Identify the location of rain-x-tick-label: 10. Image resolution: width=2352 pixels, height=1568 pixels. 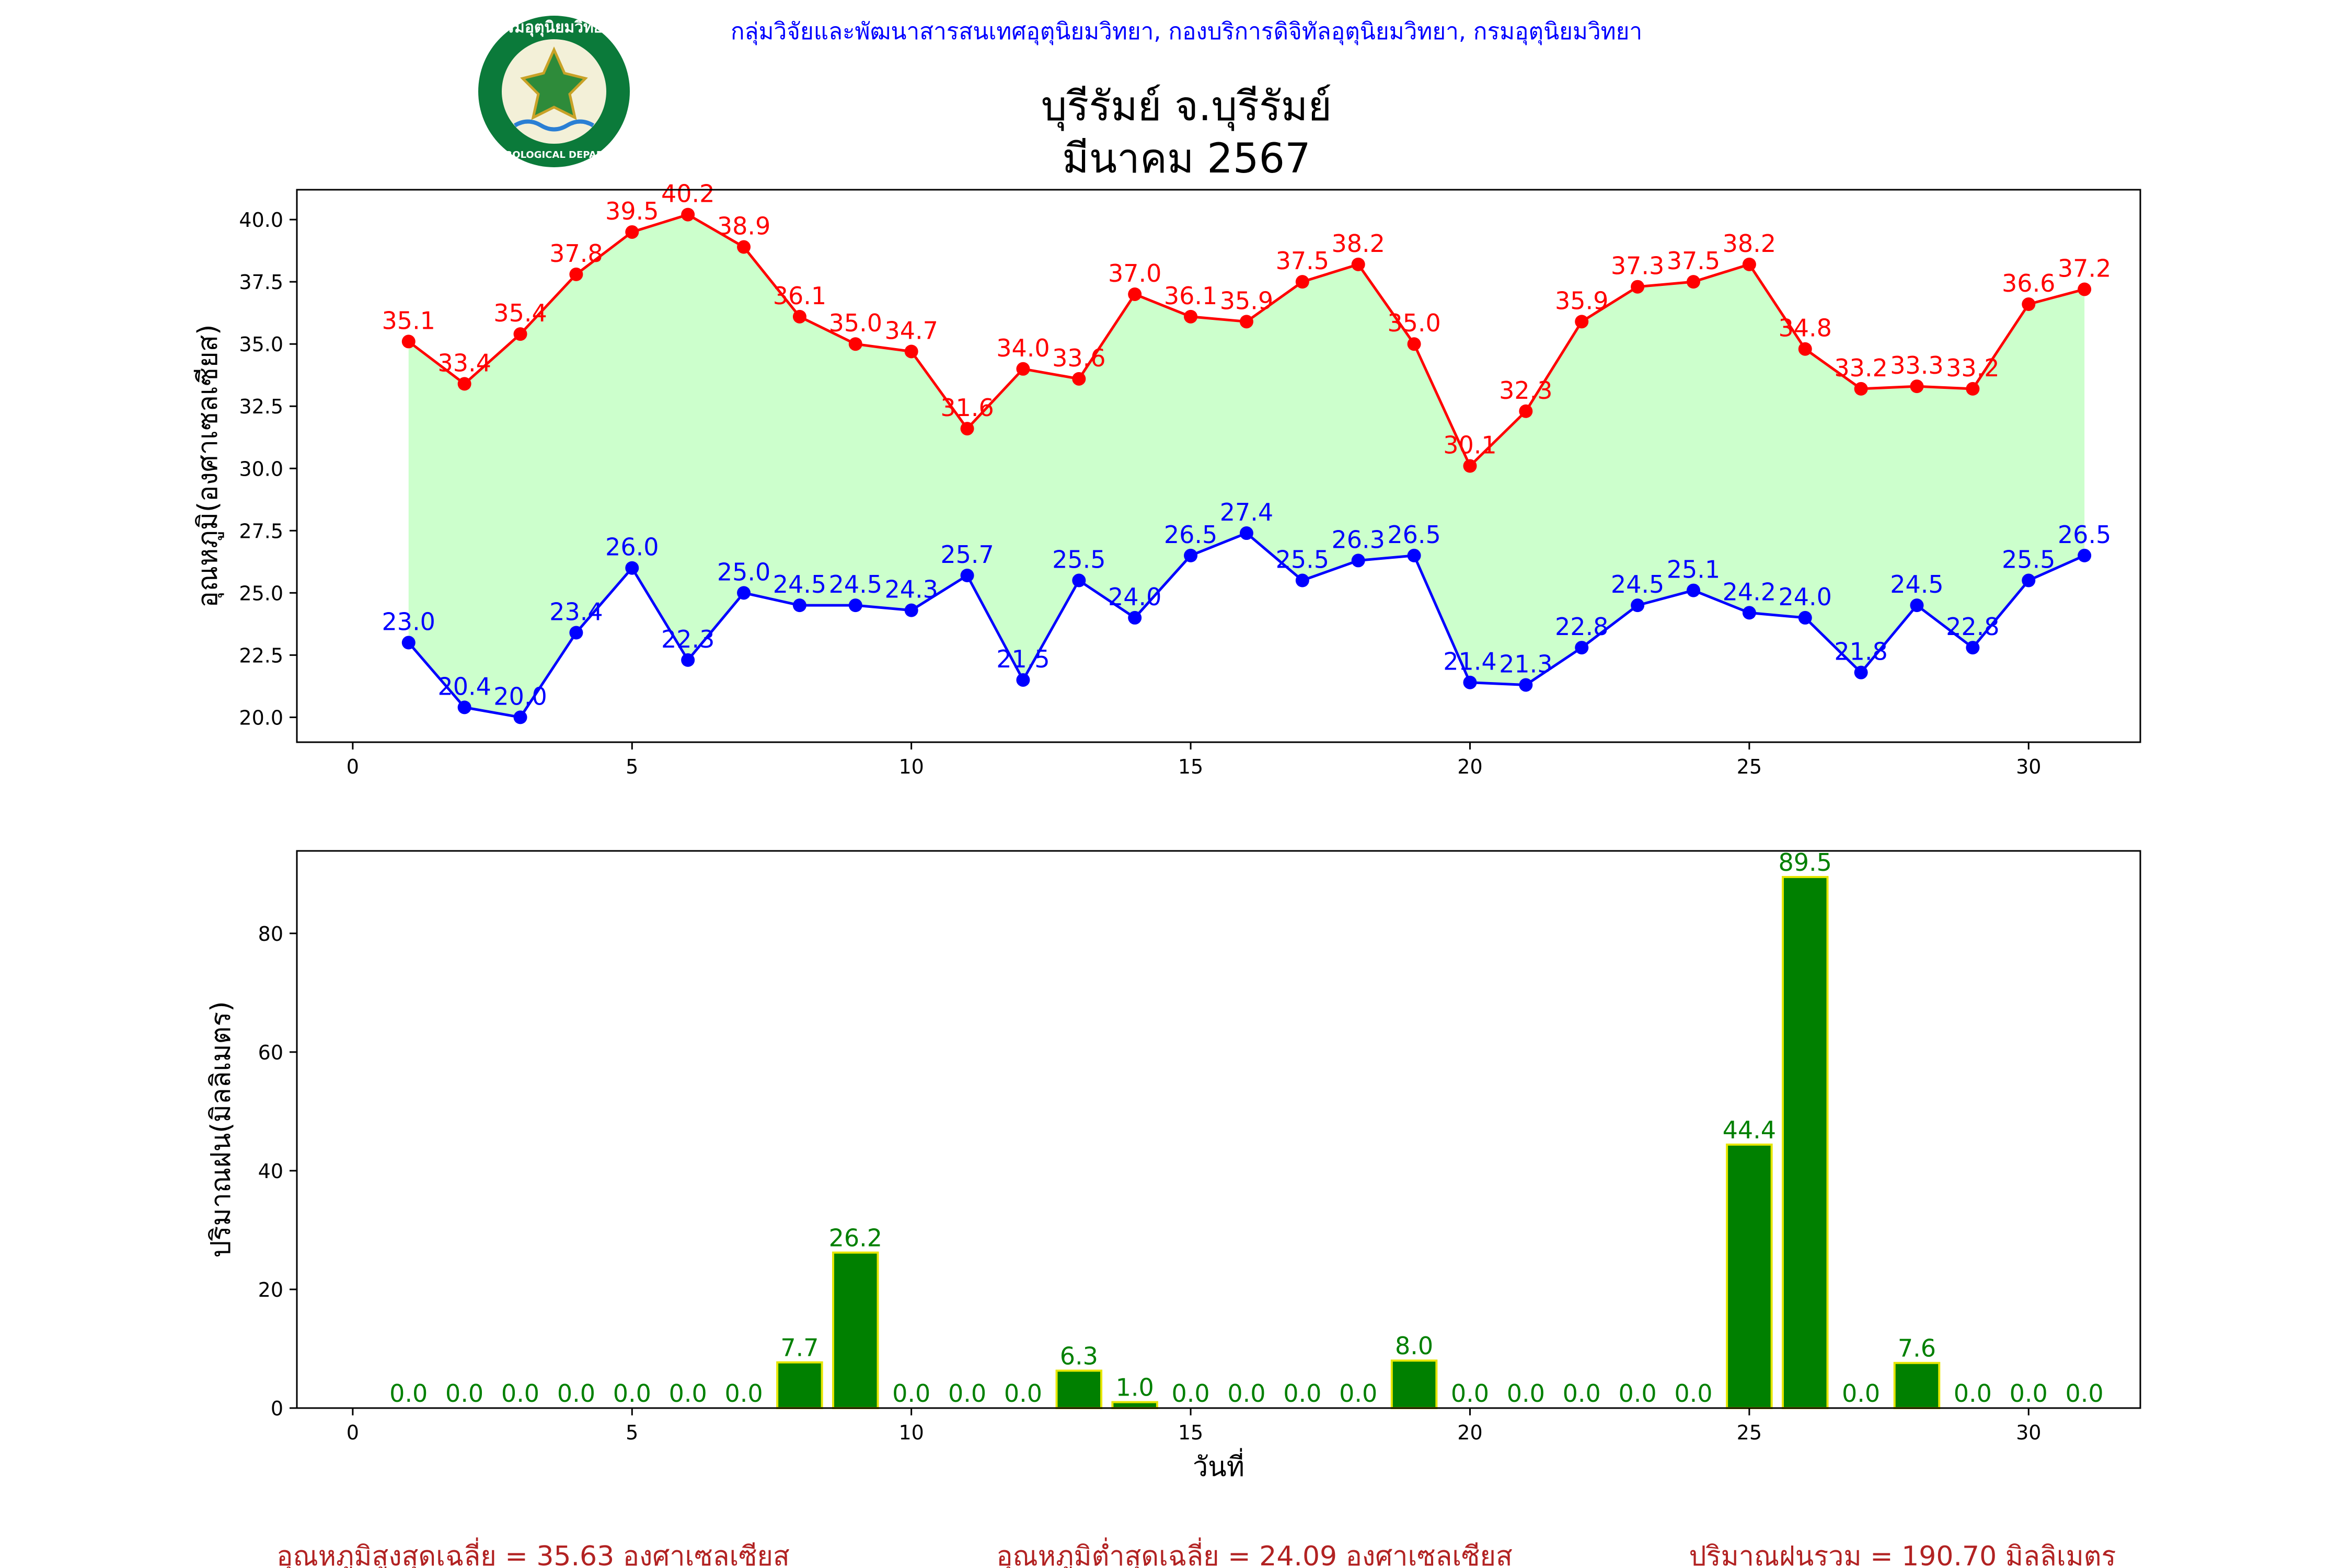
(911, 1432).